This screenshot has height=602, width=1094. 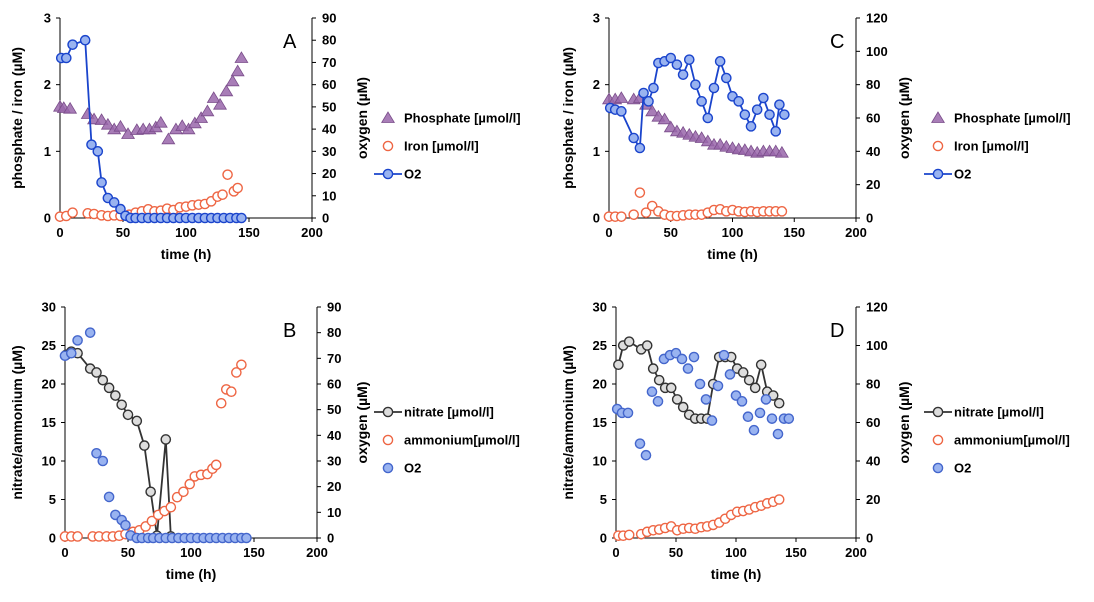 What do you see at coordinates (856, 232) in the screenshot?
I see `x-tick-label: 200` at bounding box center [856, 232].